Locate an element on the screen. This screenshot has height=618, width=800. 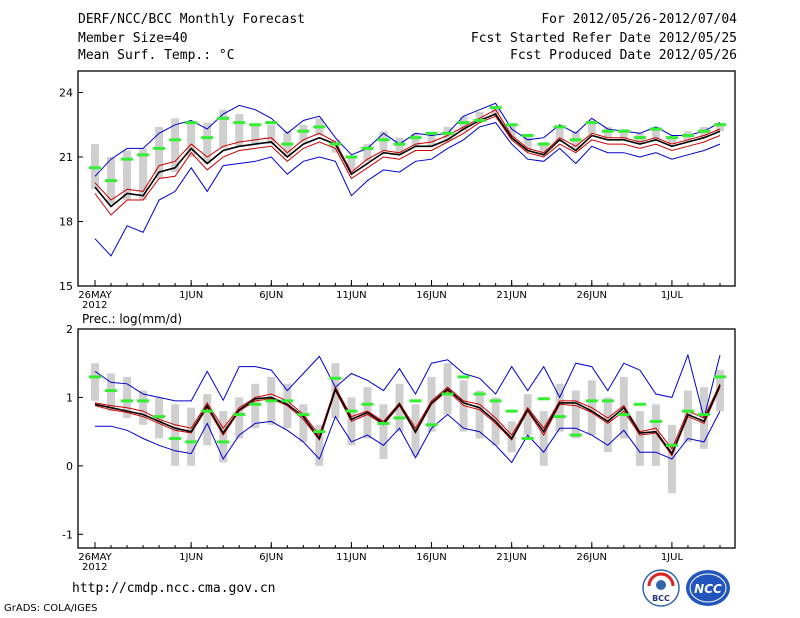
member-size: Member Size=40 is located at coordinates (133, 38).